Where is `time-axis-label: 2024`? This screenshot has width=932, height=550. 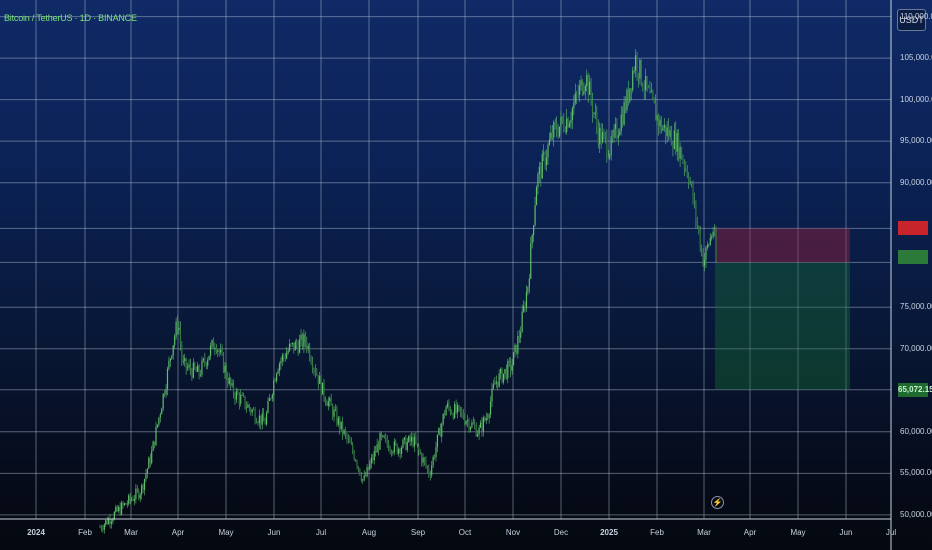
time-axis-label: 2024 is located at coordinates (36, 532).